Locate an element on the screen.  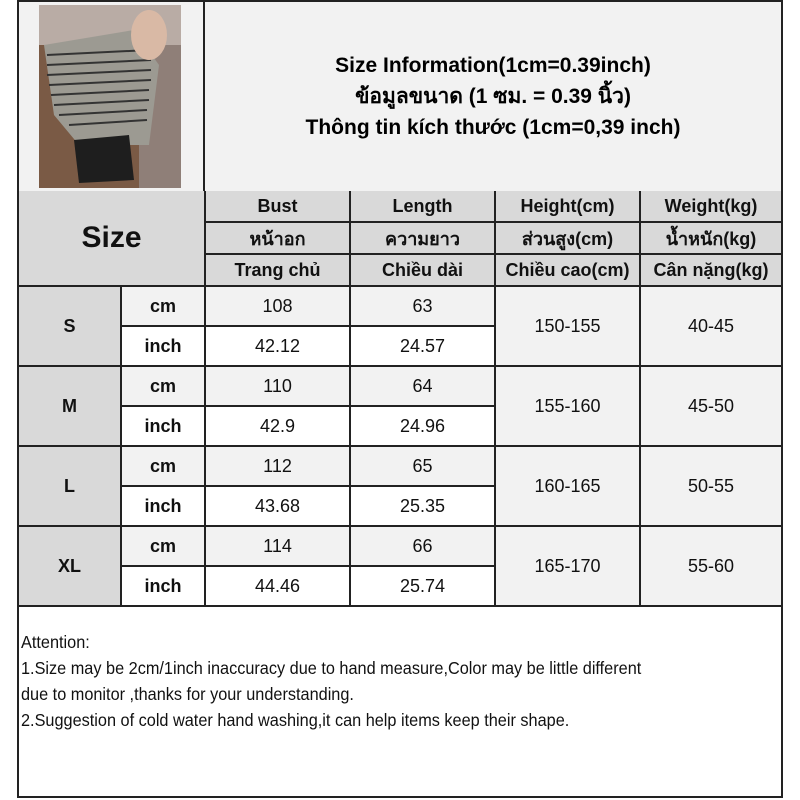
photo-cell is located at coordinates (112, 96).